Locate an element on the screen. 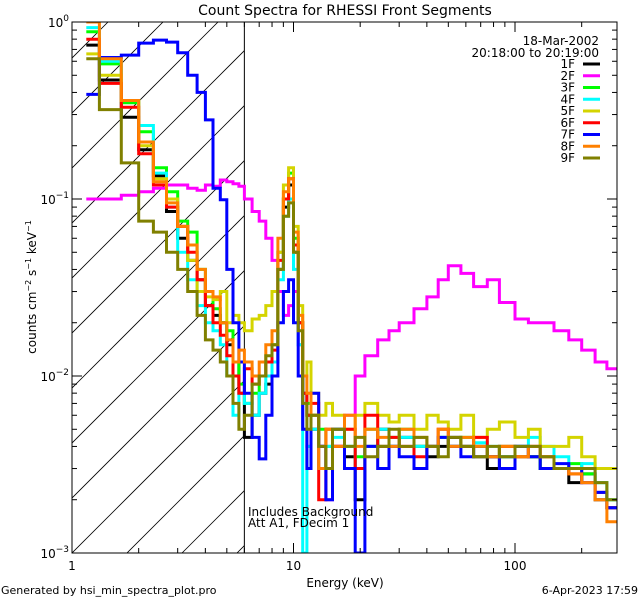 The width and height of the screenshot is (640, 600). footer-timestamp: 6-Apr-2023 17:59 is located at coordinates (590, 590).